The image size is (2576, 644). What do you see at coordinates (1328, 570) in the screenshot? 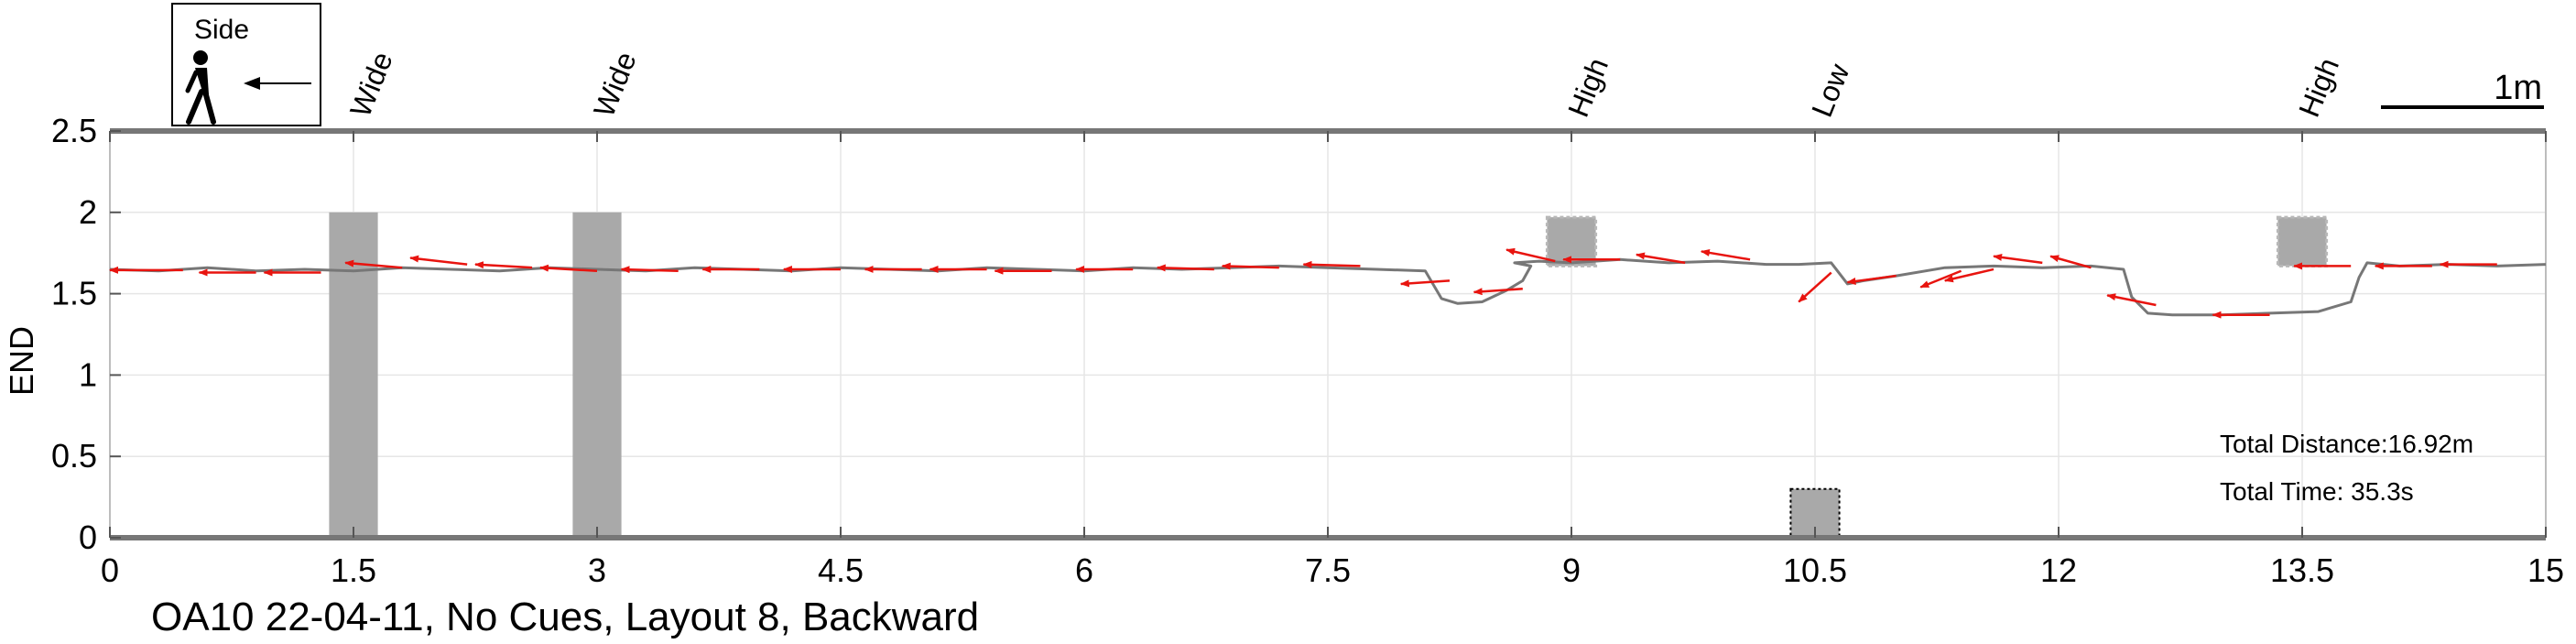
I see `x-tick-label: 7.5` at bounding box center [1328, 570].